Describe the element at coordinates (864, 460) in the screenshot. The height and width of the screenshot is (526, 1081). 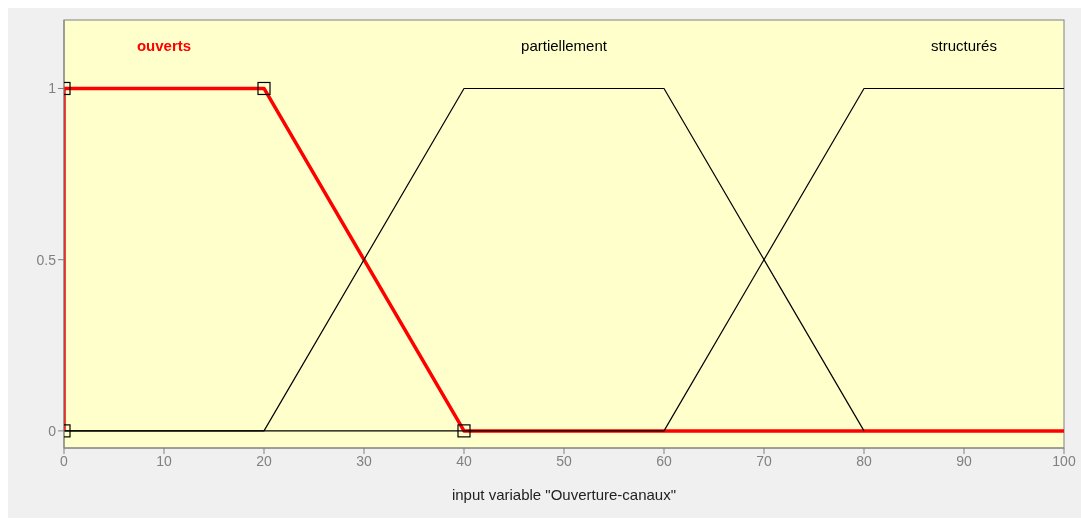
I see `x-tick-label: 80` at that location.